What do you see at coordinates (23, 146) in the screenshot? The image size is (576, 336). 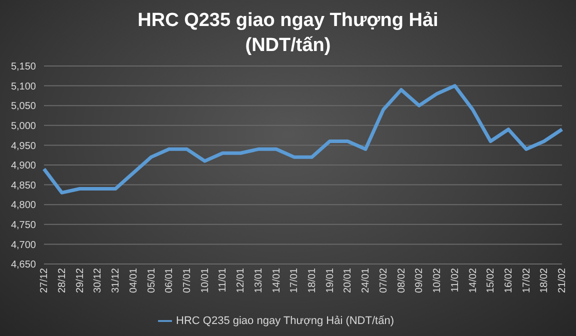 I see `y-tick-label: 4,950` at bounding box center [23, 146].